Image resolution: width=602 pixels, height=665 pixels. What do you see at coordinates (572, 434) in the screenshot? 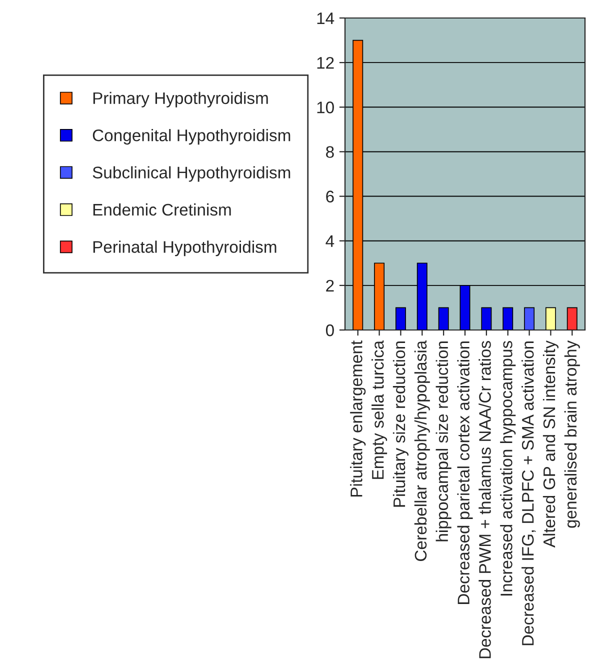
I see `x-tick-label: generalised brain atrophy` at bounding box center [572, 434].